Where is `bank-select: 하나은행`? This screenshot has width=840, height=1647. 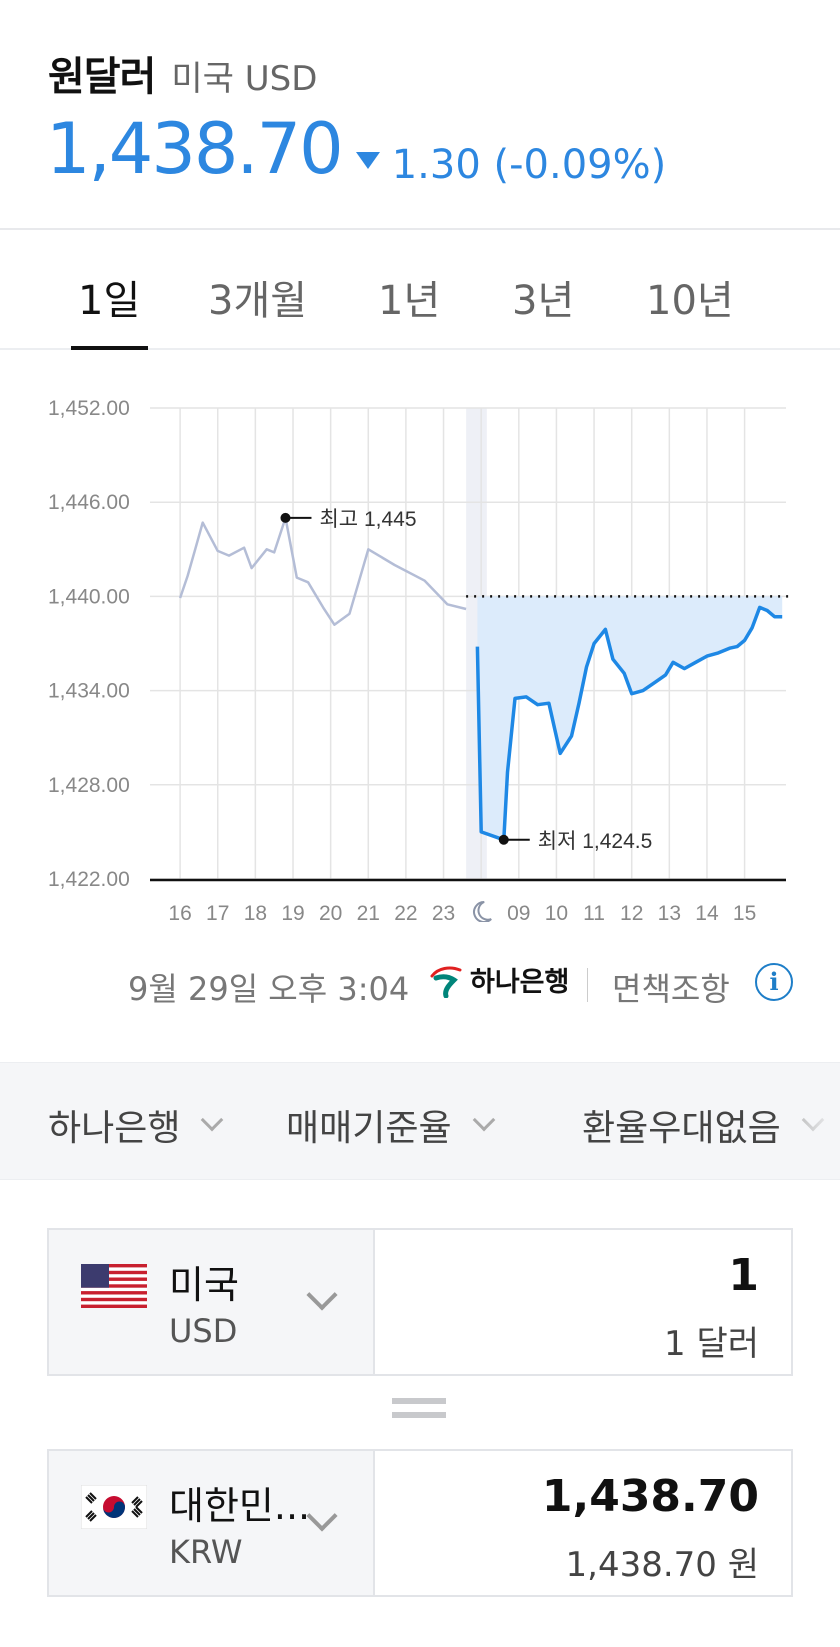 bank-select: 하나은행 is located at coordinates (136, 1125).